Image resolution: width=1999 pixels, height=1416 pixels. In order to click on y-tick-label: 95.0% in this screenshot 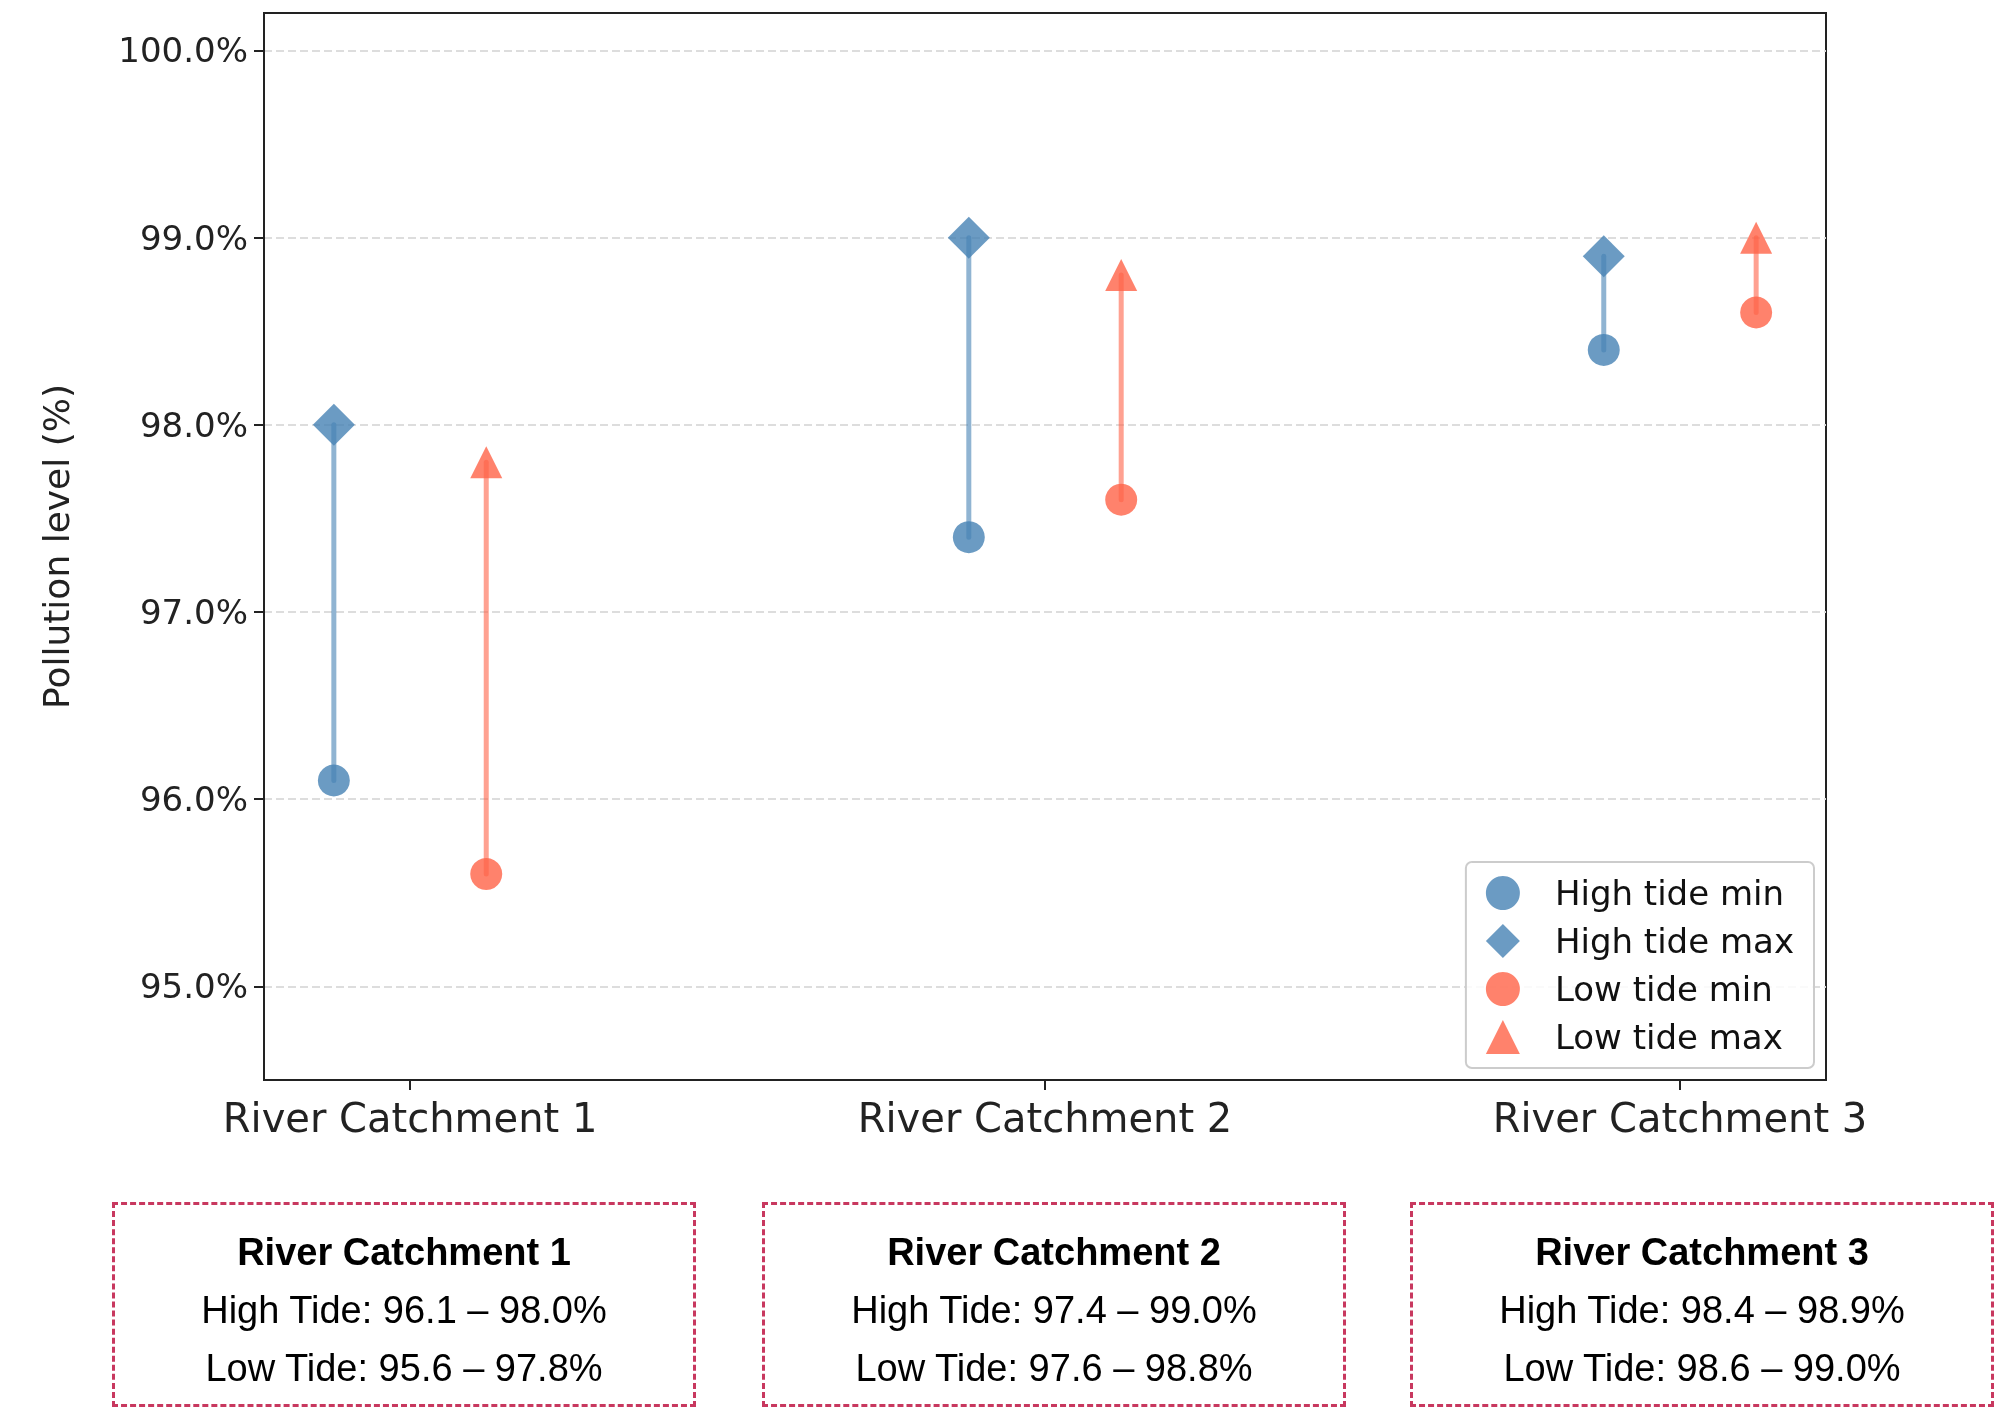, I will do `click(193, 986)`.